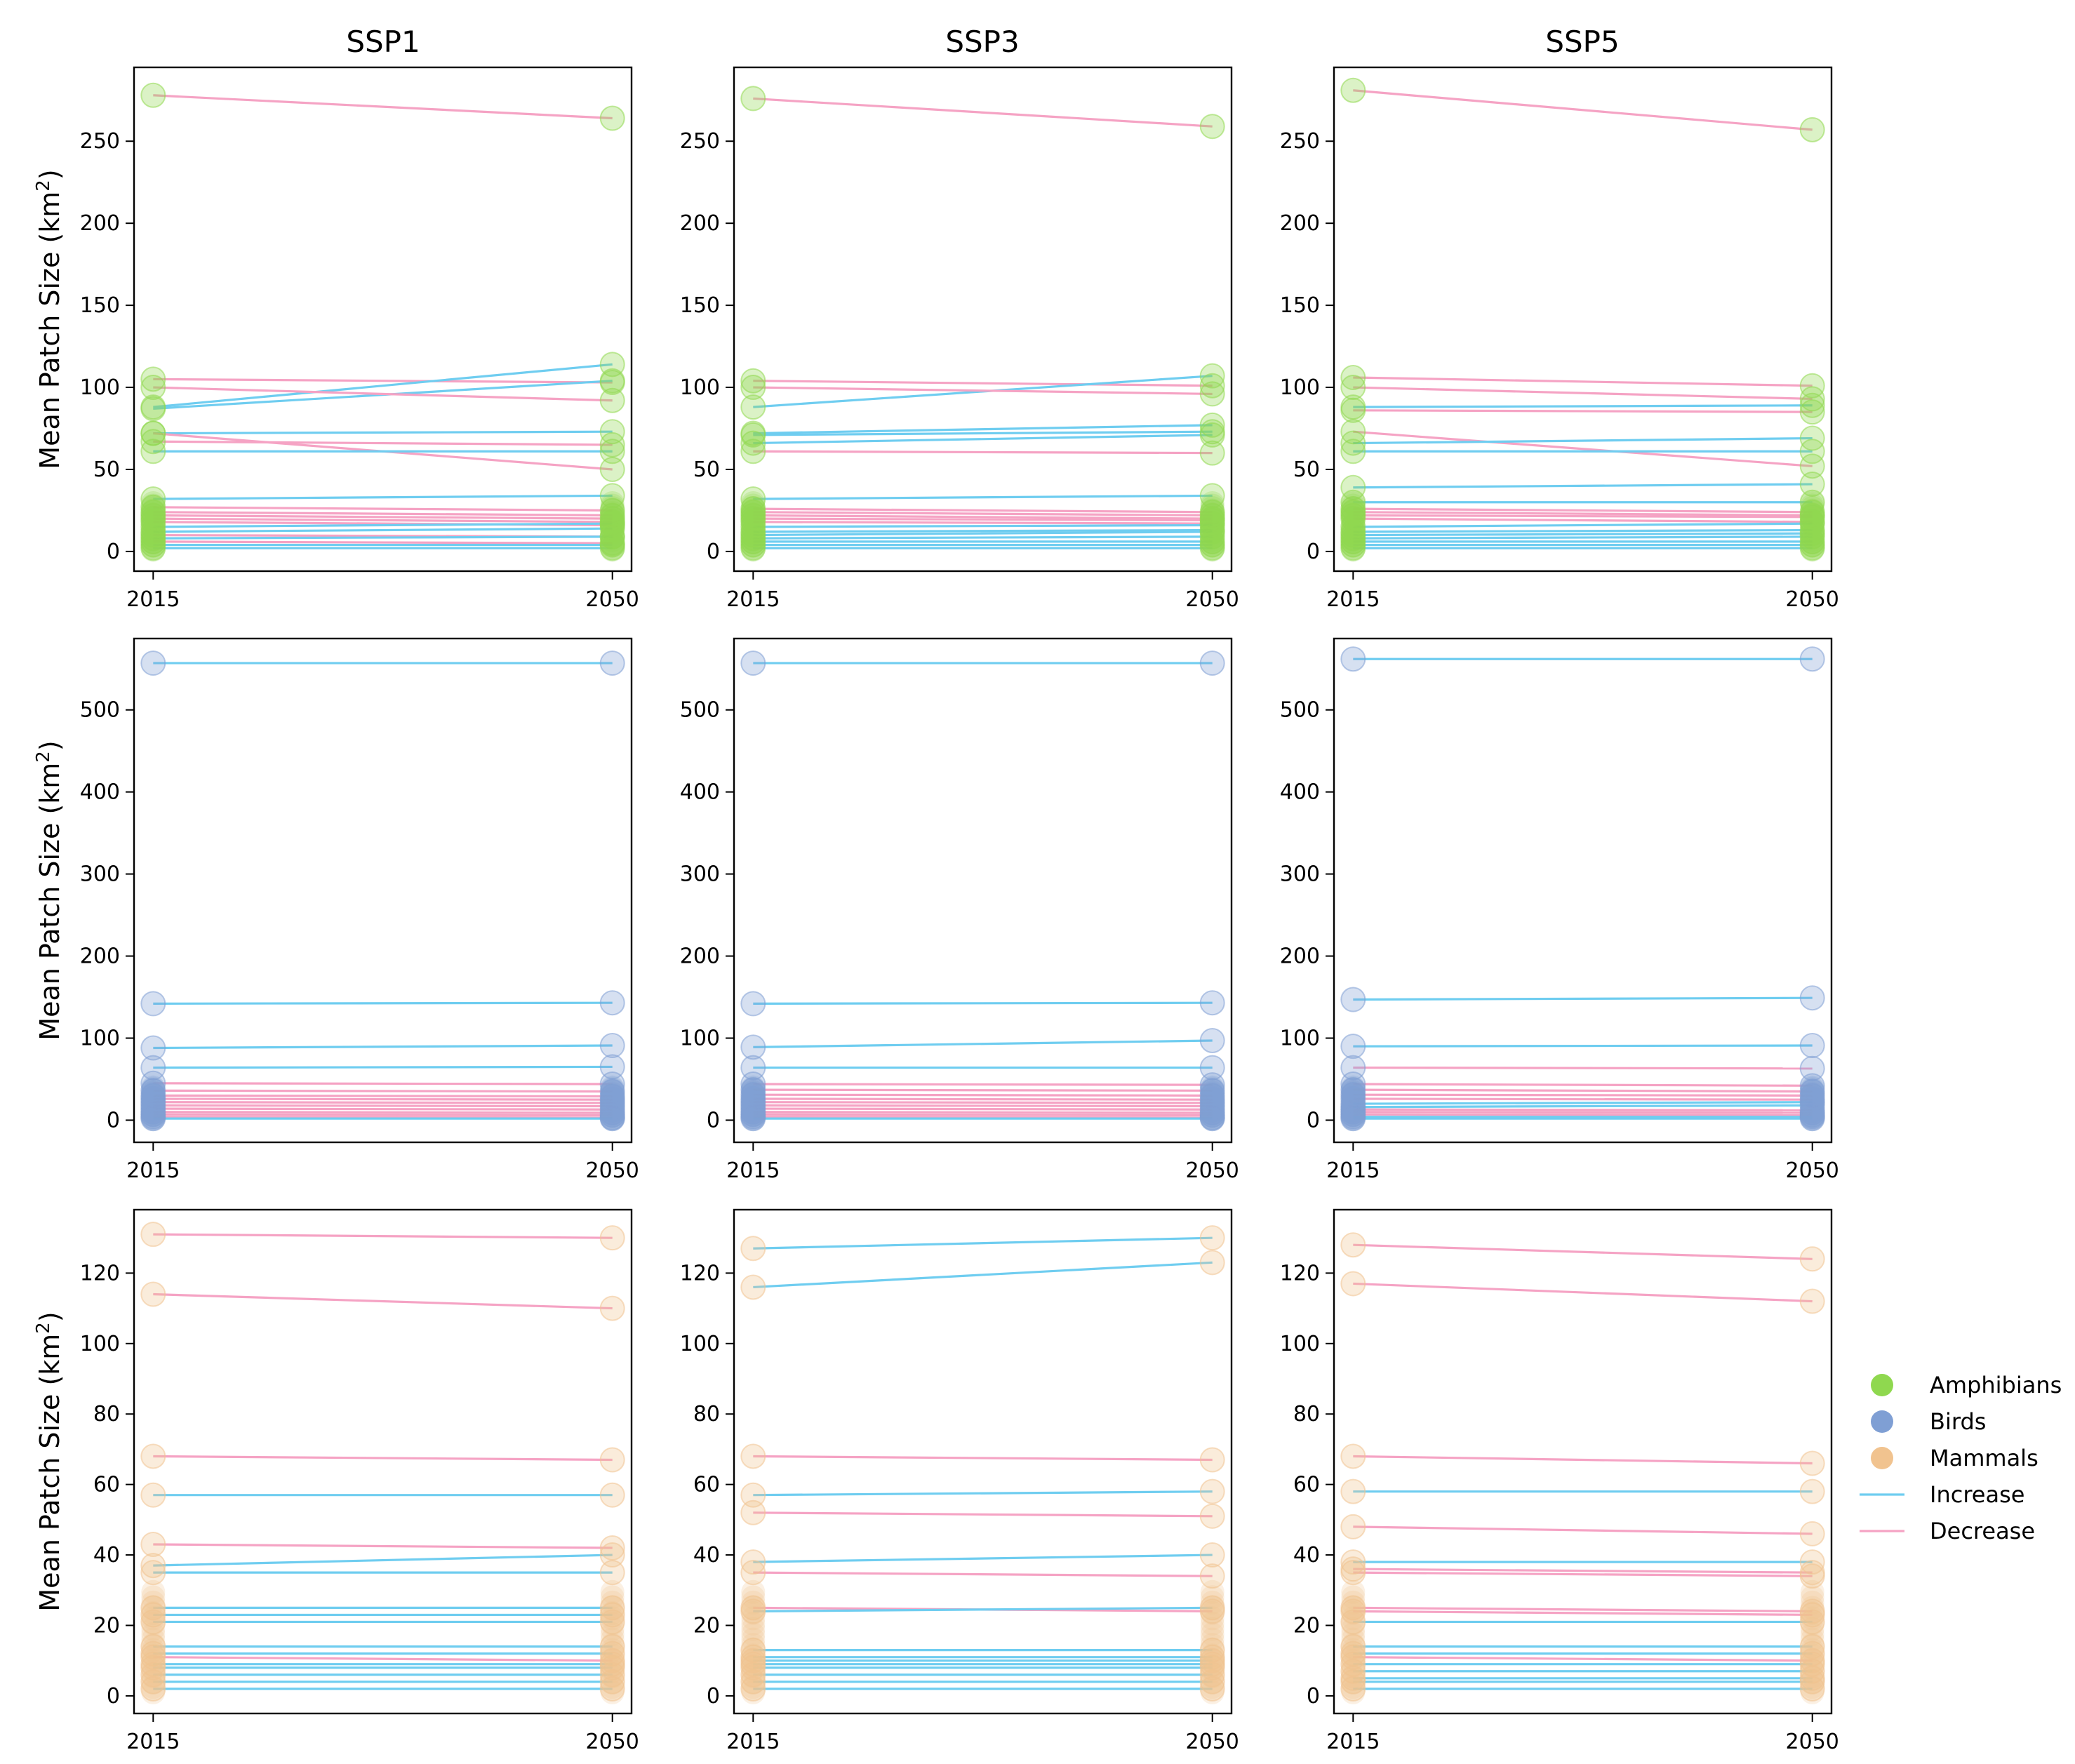 The width and height of the screenshot is (2075, 1764). What do you see at coordinates (1300, 792) in the screenshot?
I see `y-tick-label: 400` at bounding box center [1300, 792].